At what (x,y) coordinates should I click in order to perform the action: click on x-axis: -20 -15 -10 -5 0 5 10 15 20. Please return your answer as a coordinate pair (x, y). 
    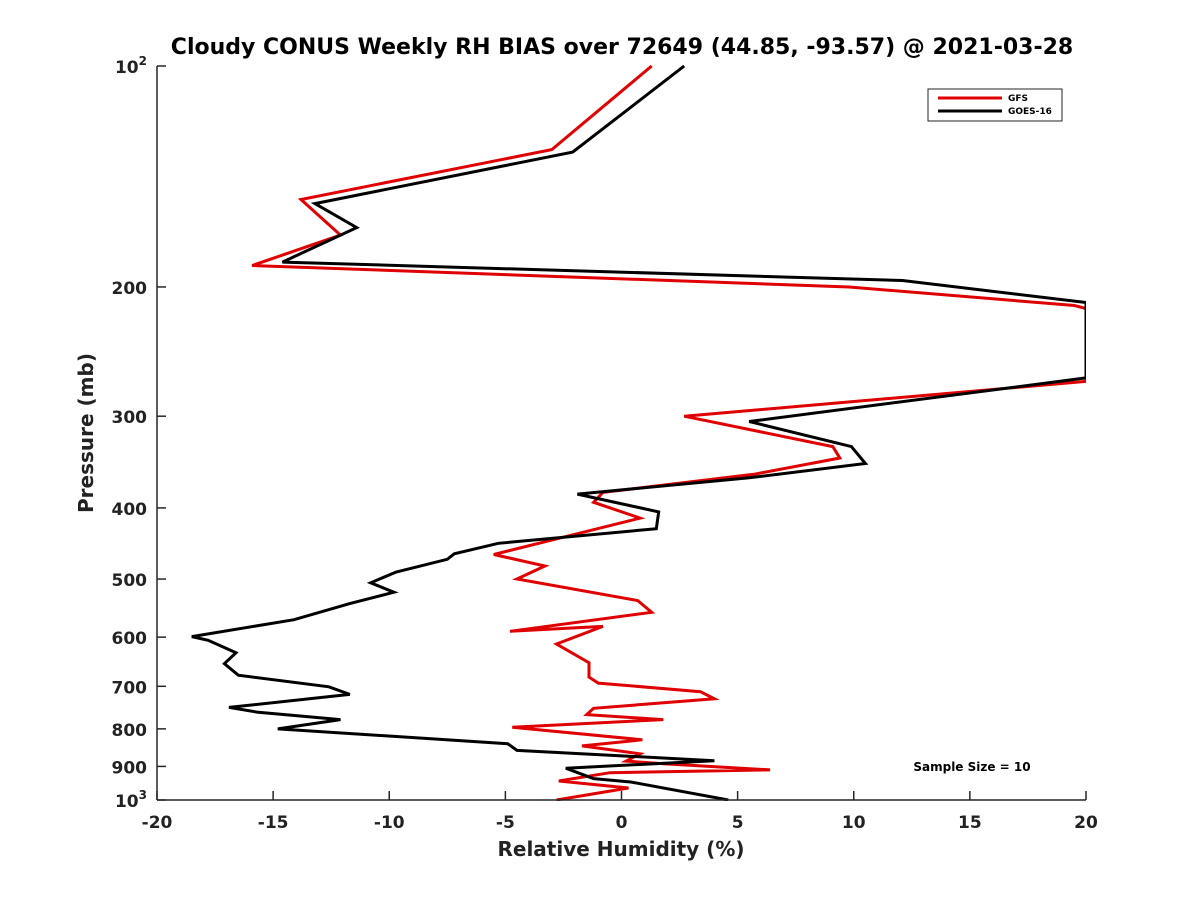
    Looking at the image, I should click on (620, 812).